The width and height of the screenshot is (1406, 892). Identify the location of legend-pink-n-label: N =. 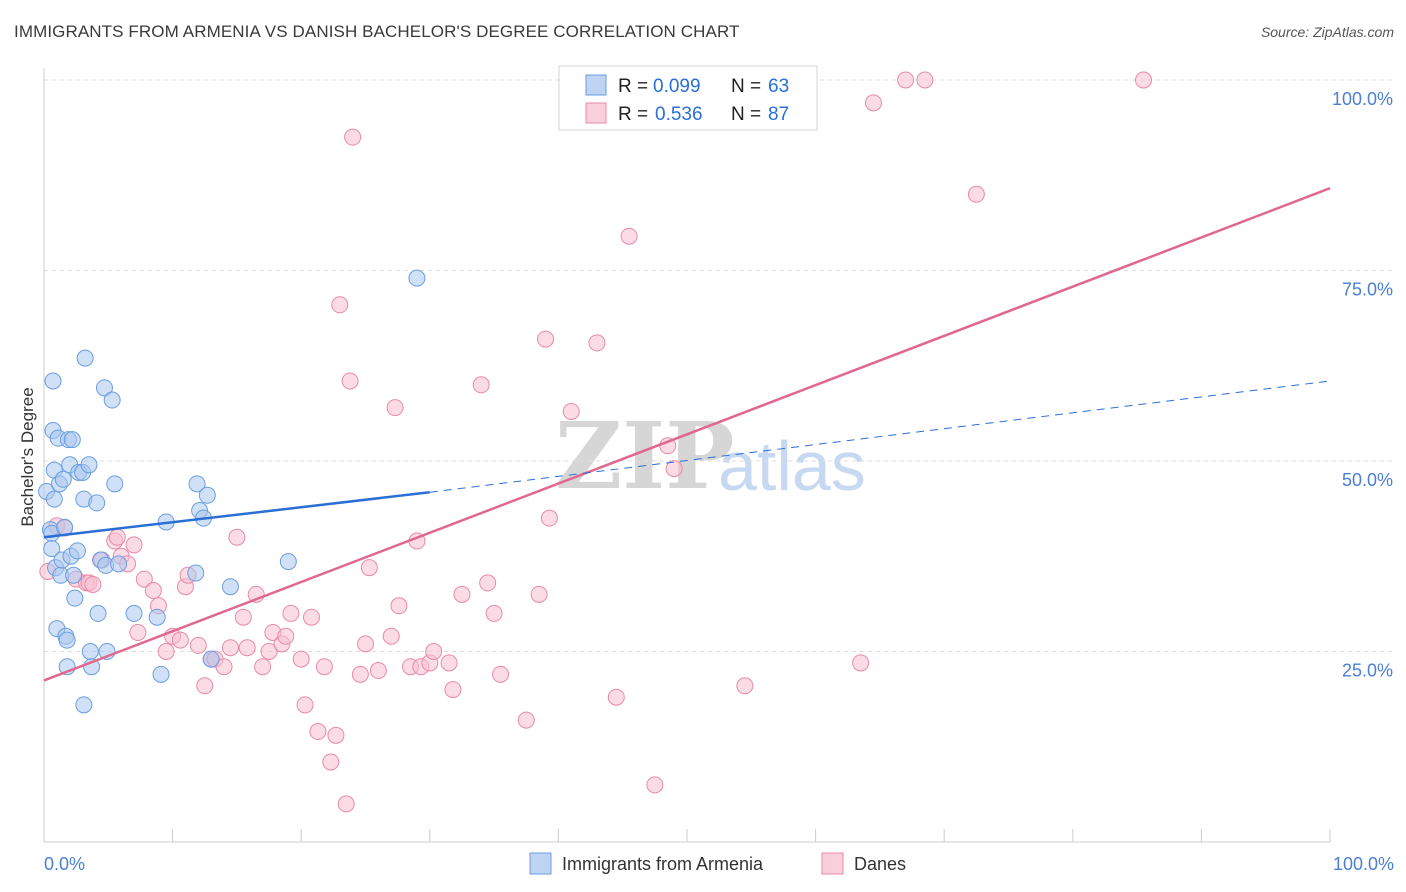
(746, 114).